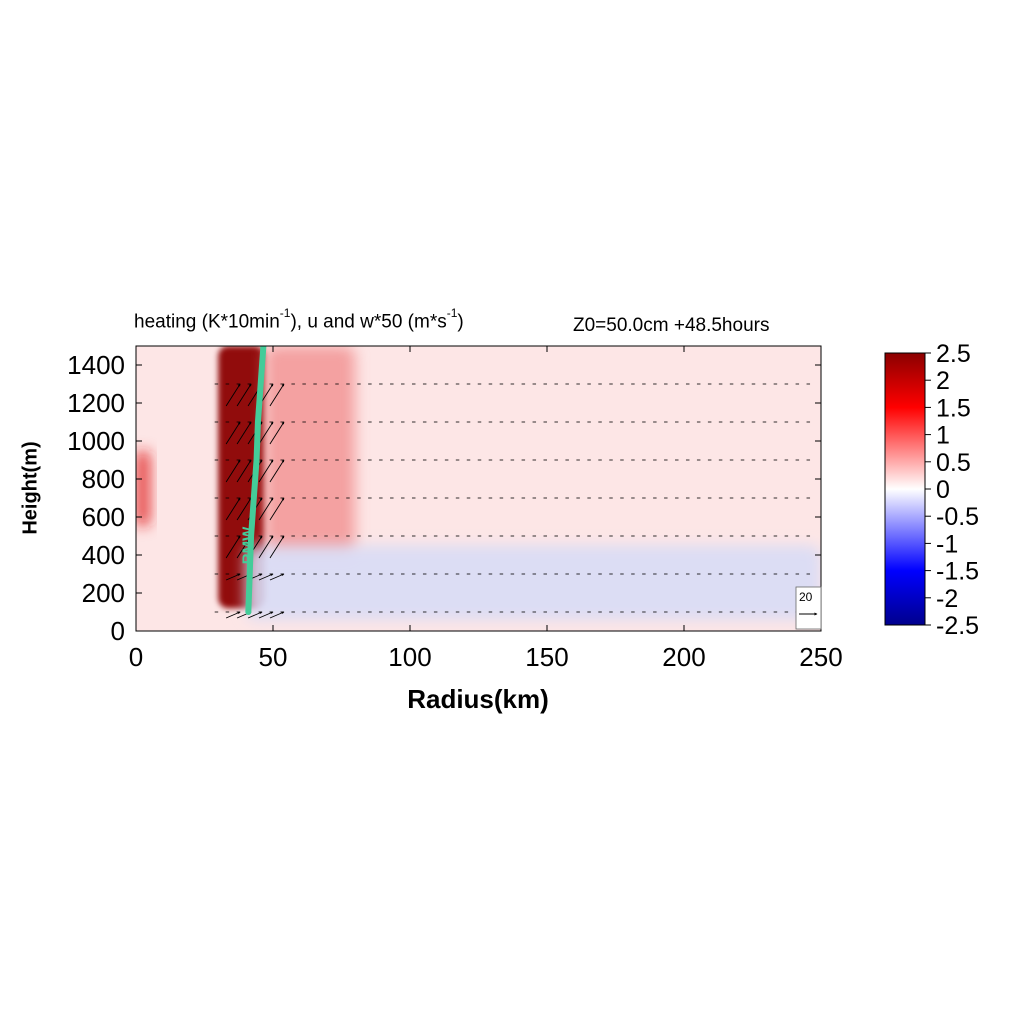  What do you see at coordinates (285, 313) in the screenshot?
I see `title-exp-1: -1` at bounding box center [285, 313].